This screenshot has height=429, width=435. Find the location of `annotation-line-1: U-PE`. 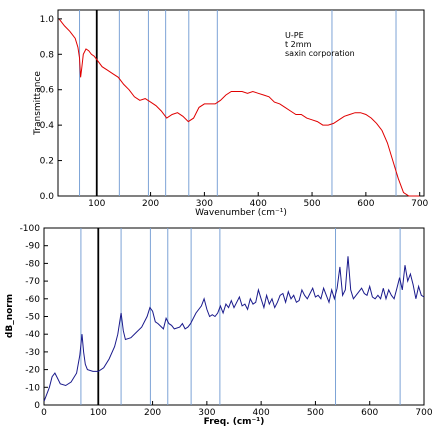

annotation-line-1: U-PE is located at coordinates (294, 35).